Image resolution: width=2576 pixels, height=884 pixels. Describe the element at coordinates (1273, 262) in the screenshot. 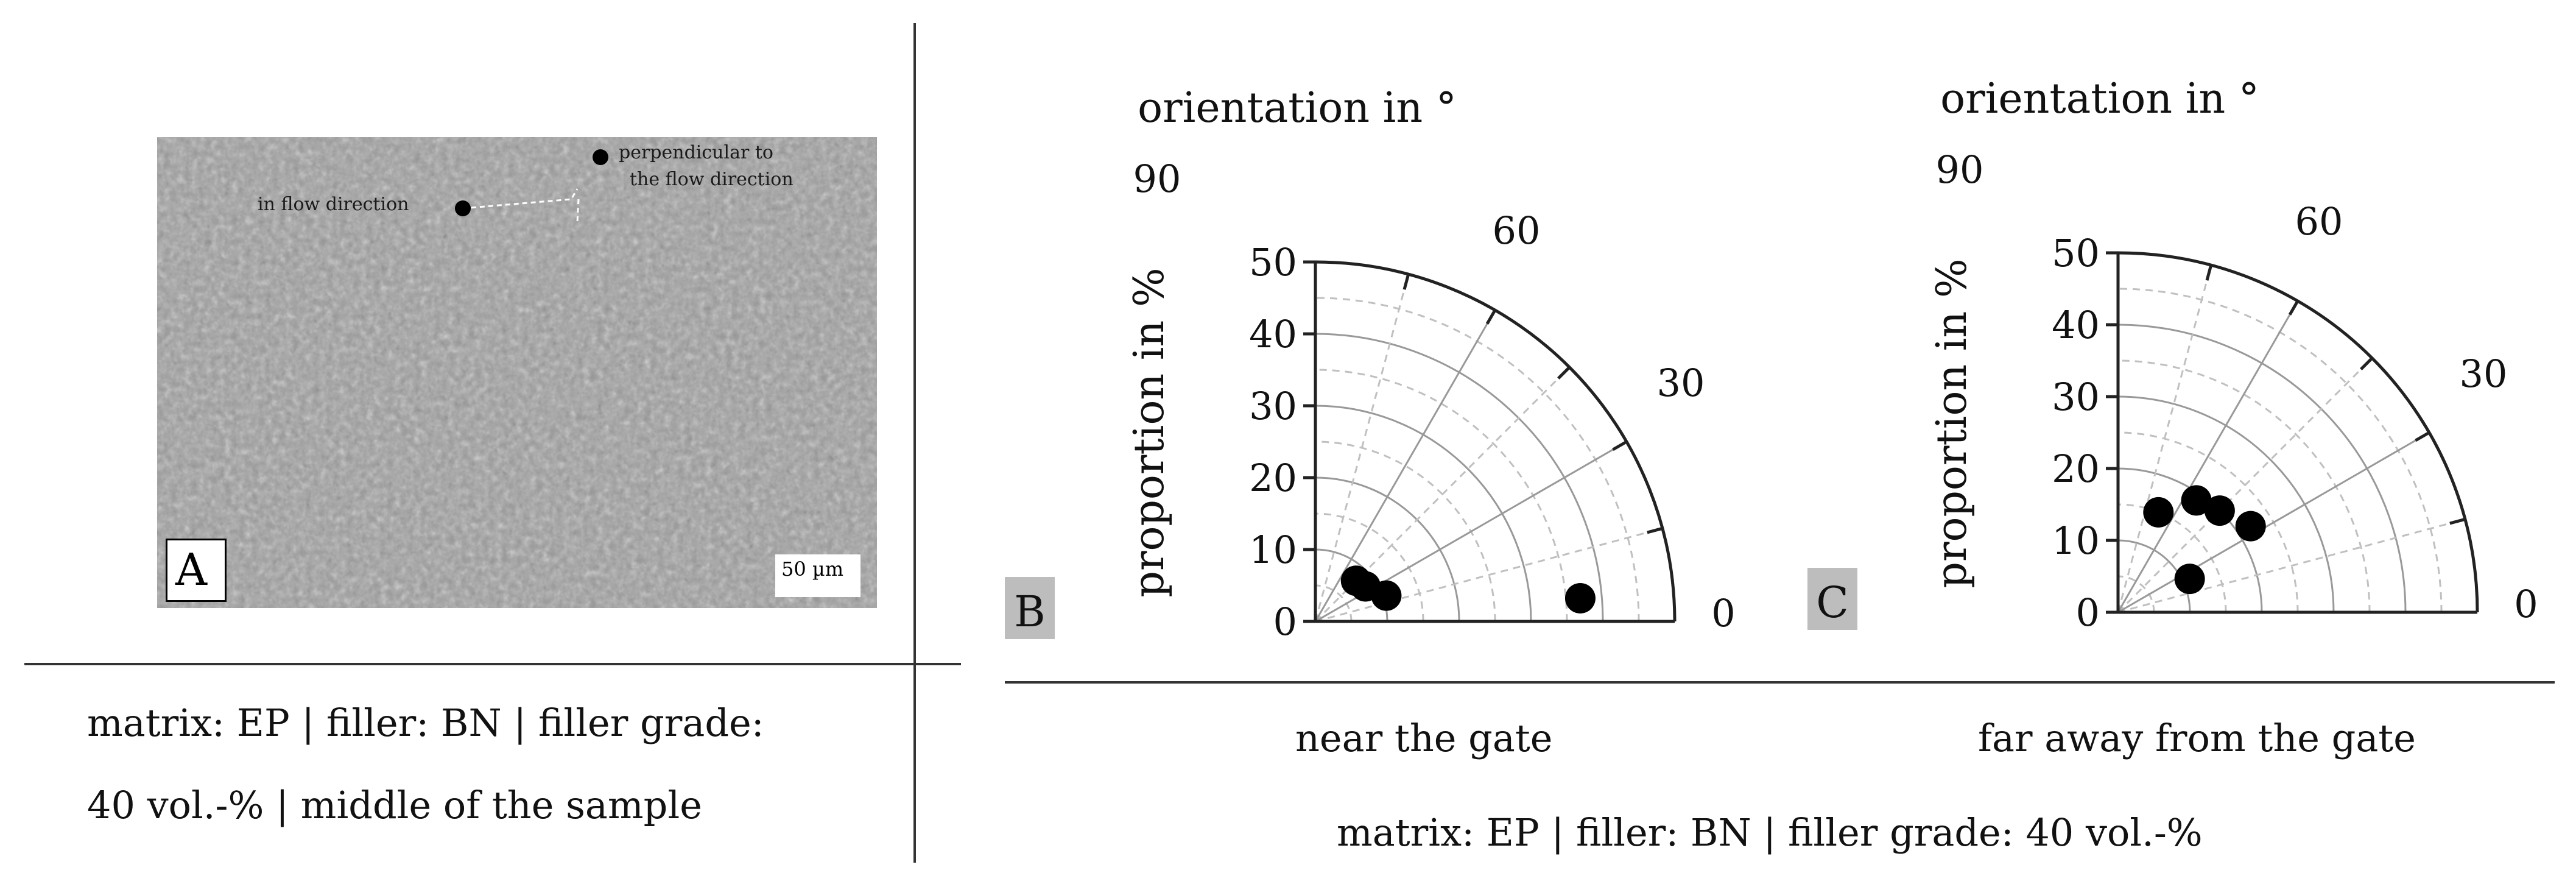

I see `chart-b-radius-tick-label: 50` at that location.